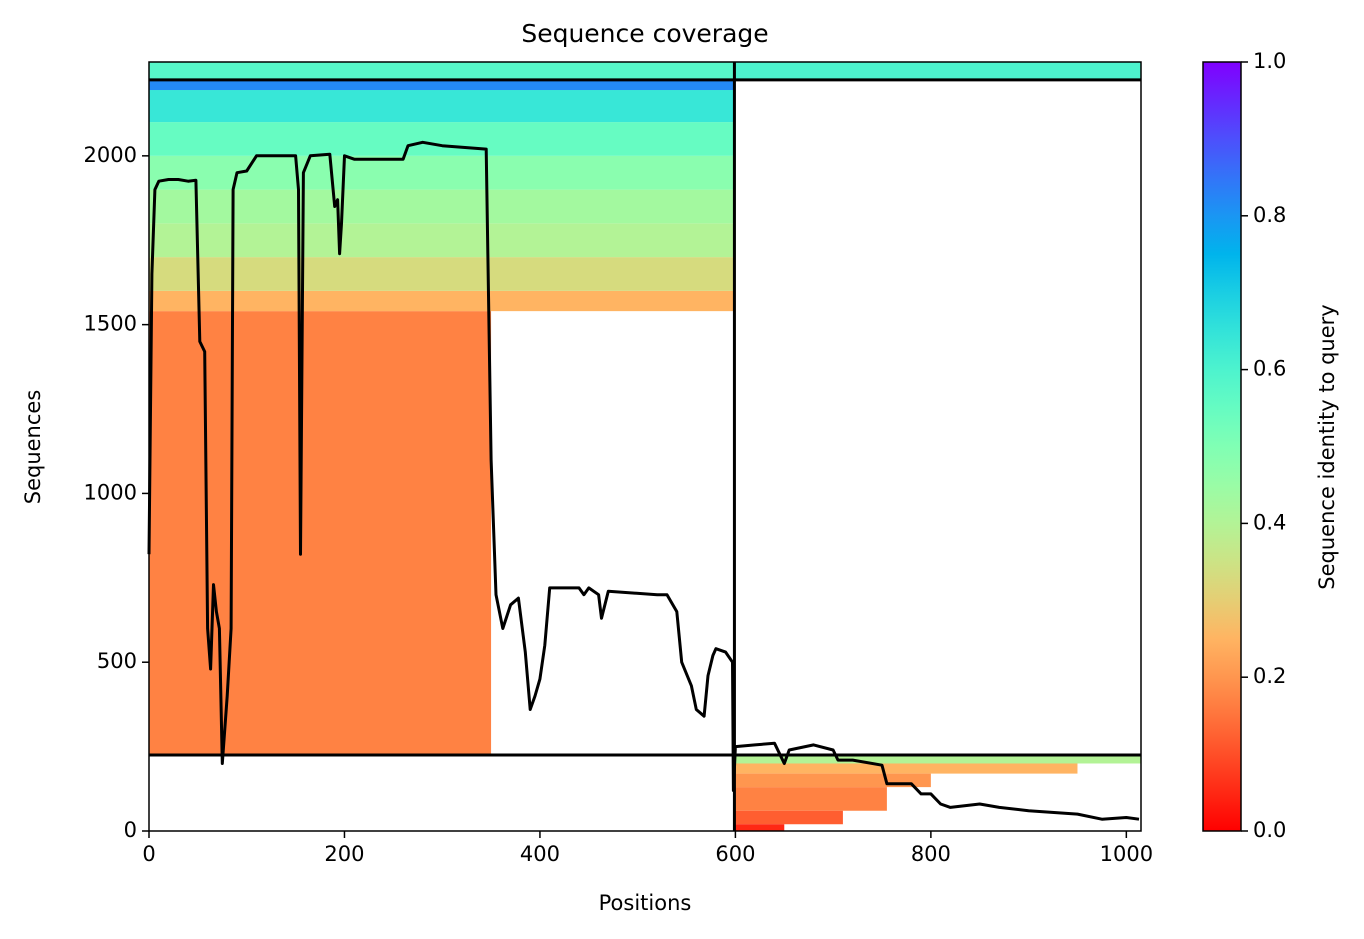  What do you see at coordinates (110, 324) in the screenshot?
I see `y-tick-label: 1500` at bounding box center [110, 324].